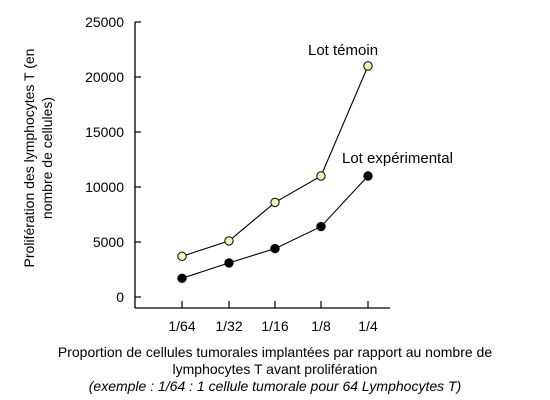 The height and width of the screenshot is (400, 550). What do you see at coordinates (108, 242) in the screenshot?
I see `y-tick-label: 5000` at bounding box center [108, 242].